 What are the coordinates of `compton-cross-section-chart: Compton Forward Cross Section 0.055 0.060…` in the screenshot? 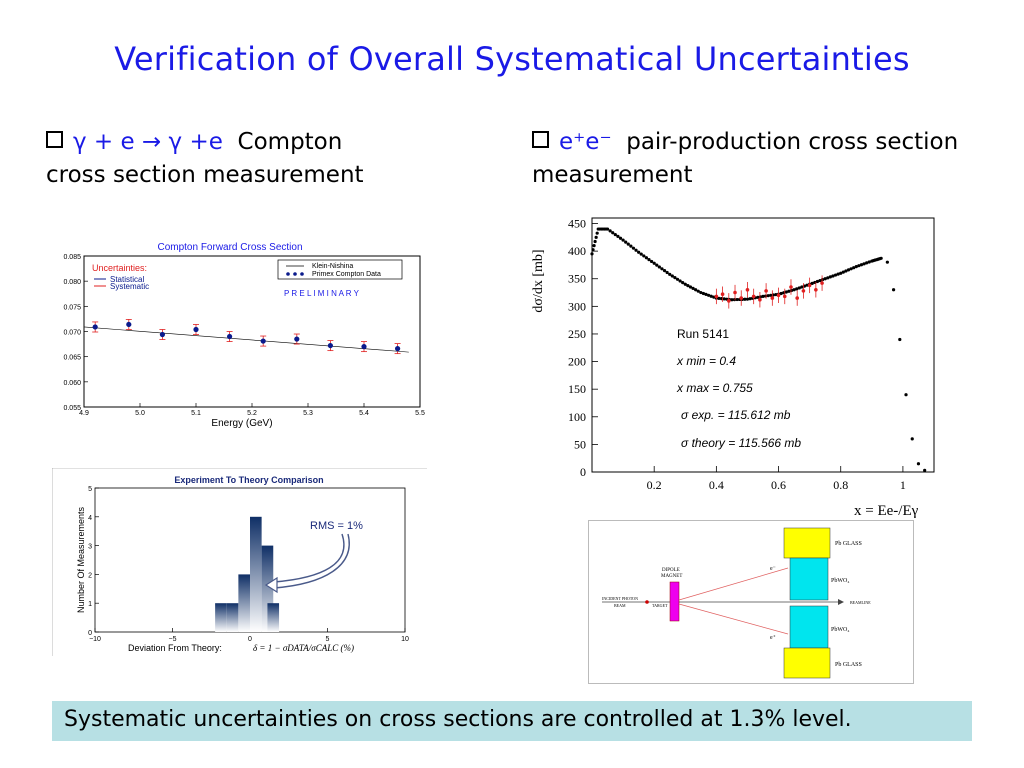 It's located at (244, 335).